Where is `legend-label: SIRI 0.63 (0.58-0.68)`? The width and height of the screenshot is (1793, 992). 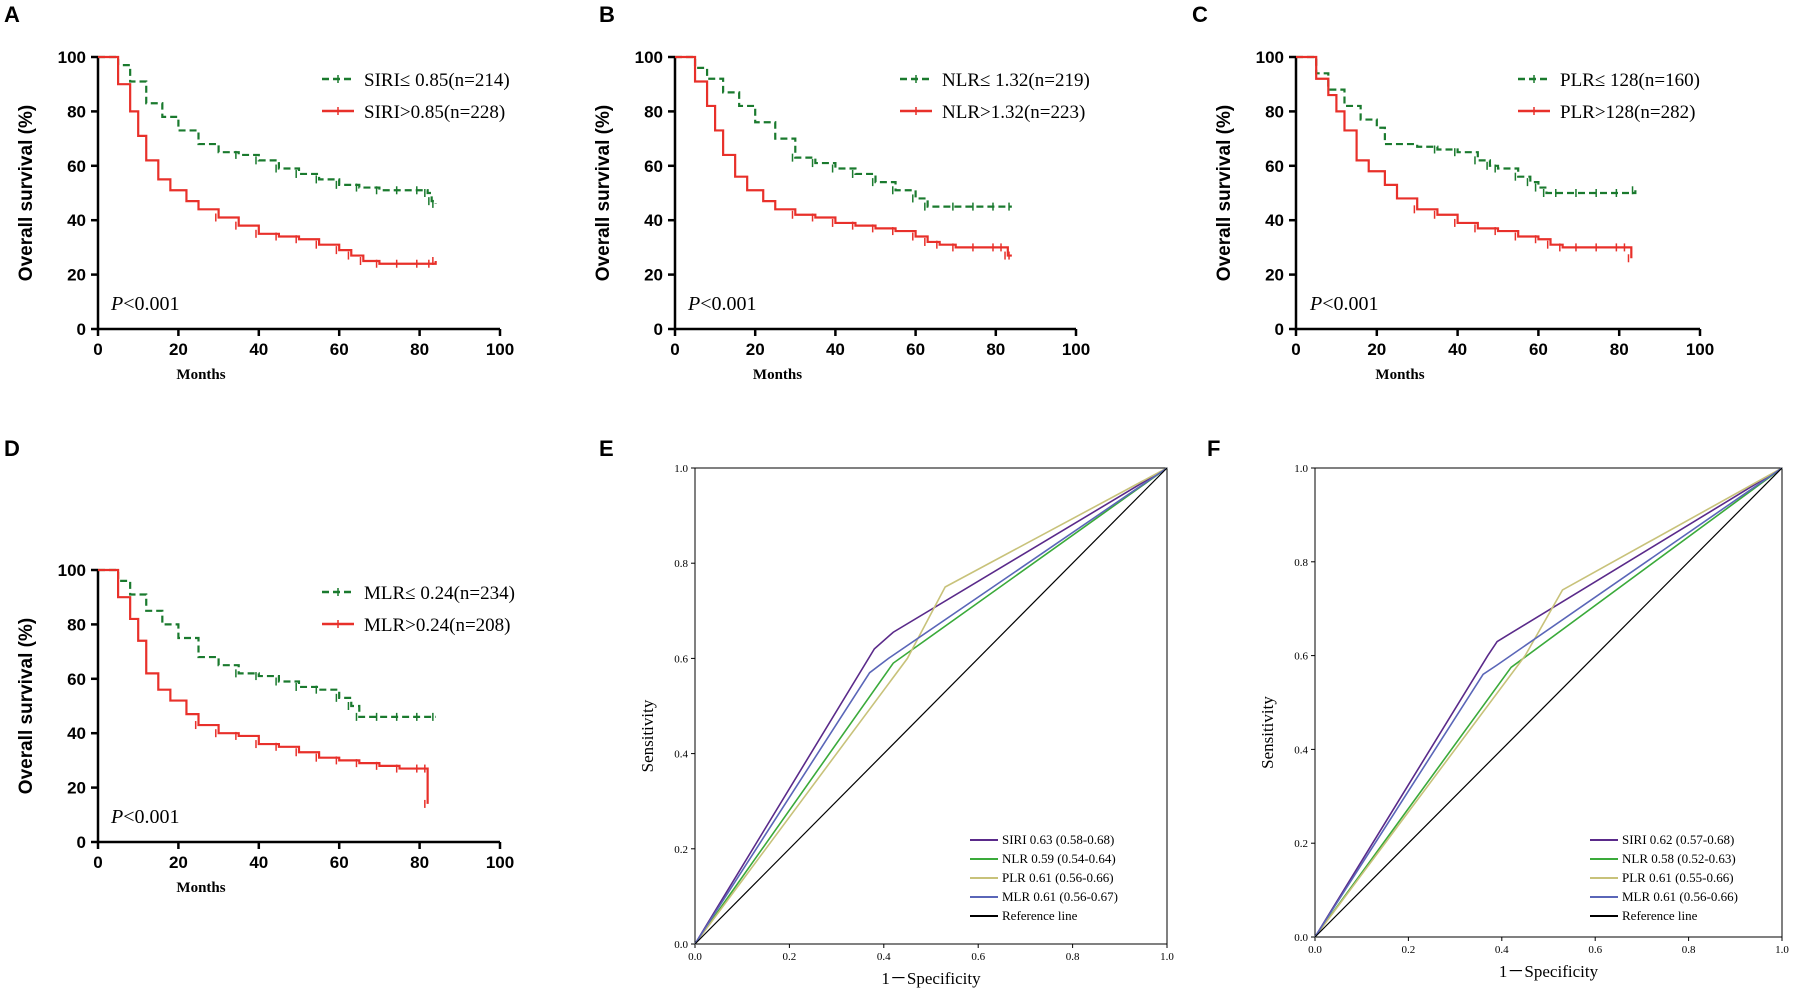
legend-label: SIRI 0.63 (0.58-0.68) is located at coordinates (1058, 839).